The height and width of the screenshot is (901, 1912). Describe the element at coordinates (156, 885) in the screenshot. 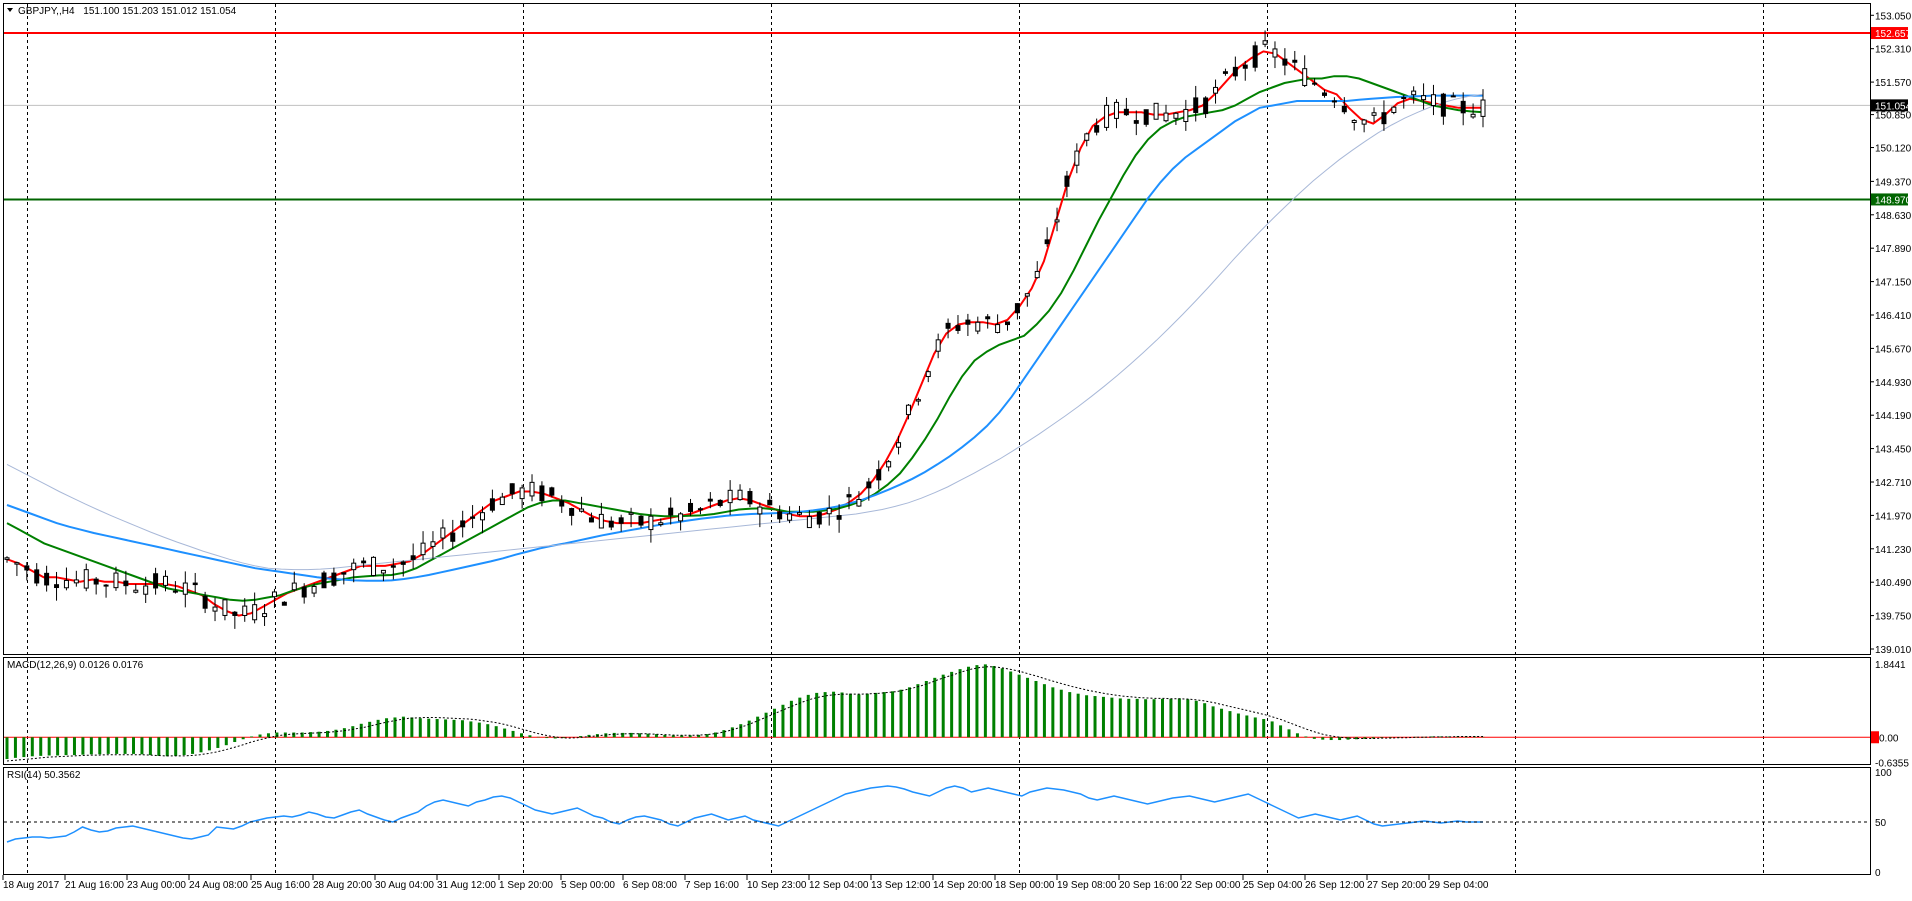

I see `x-tick-label: 23 Aug 00:00` at that location.